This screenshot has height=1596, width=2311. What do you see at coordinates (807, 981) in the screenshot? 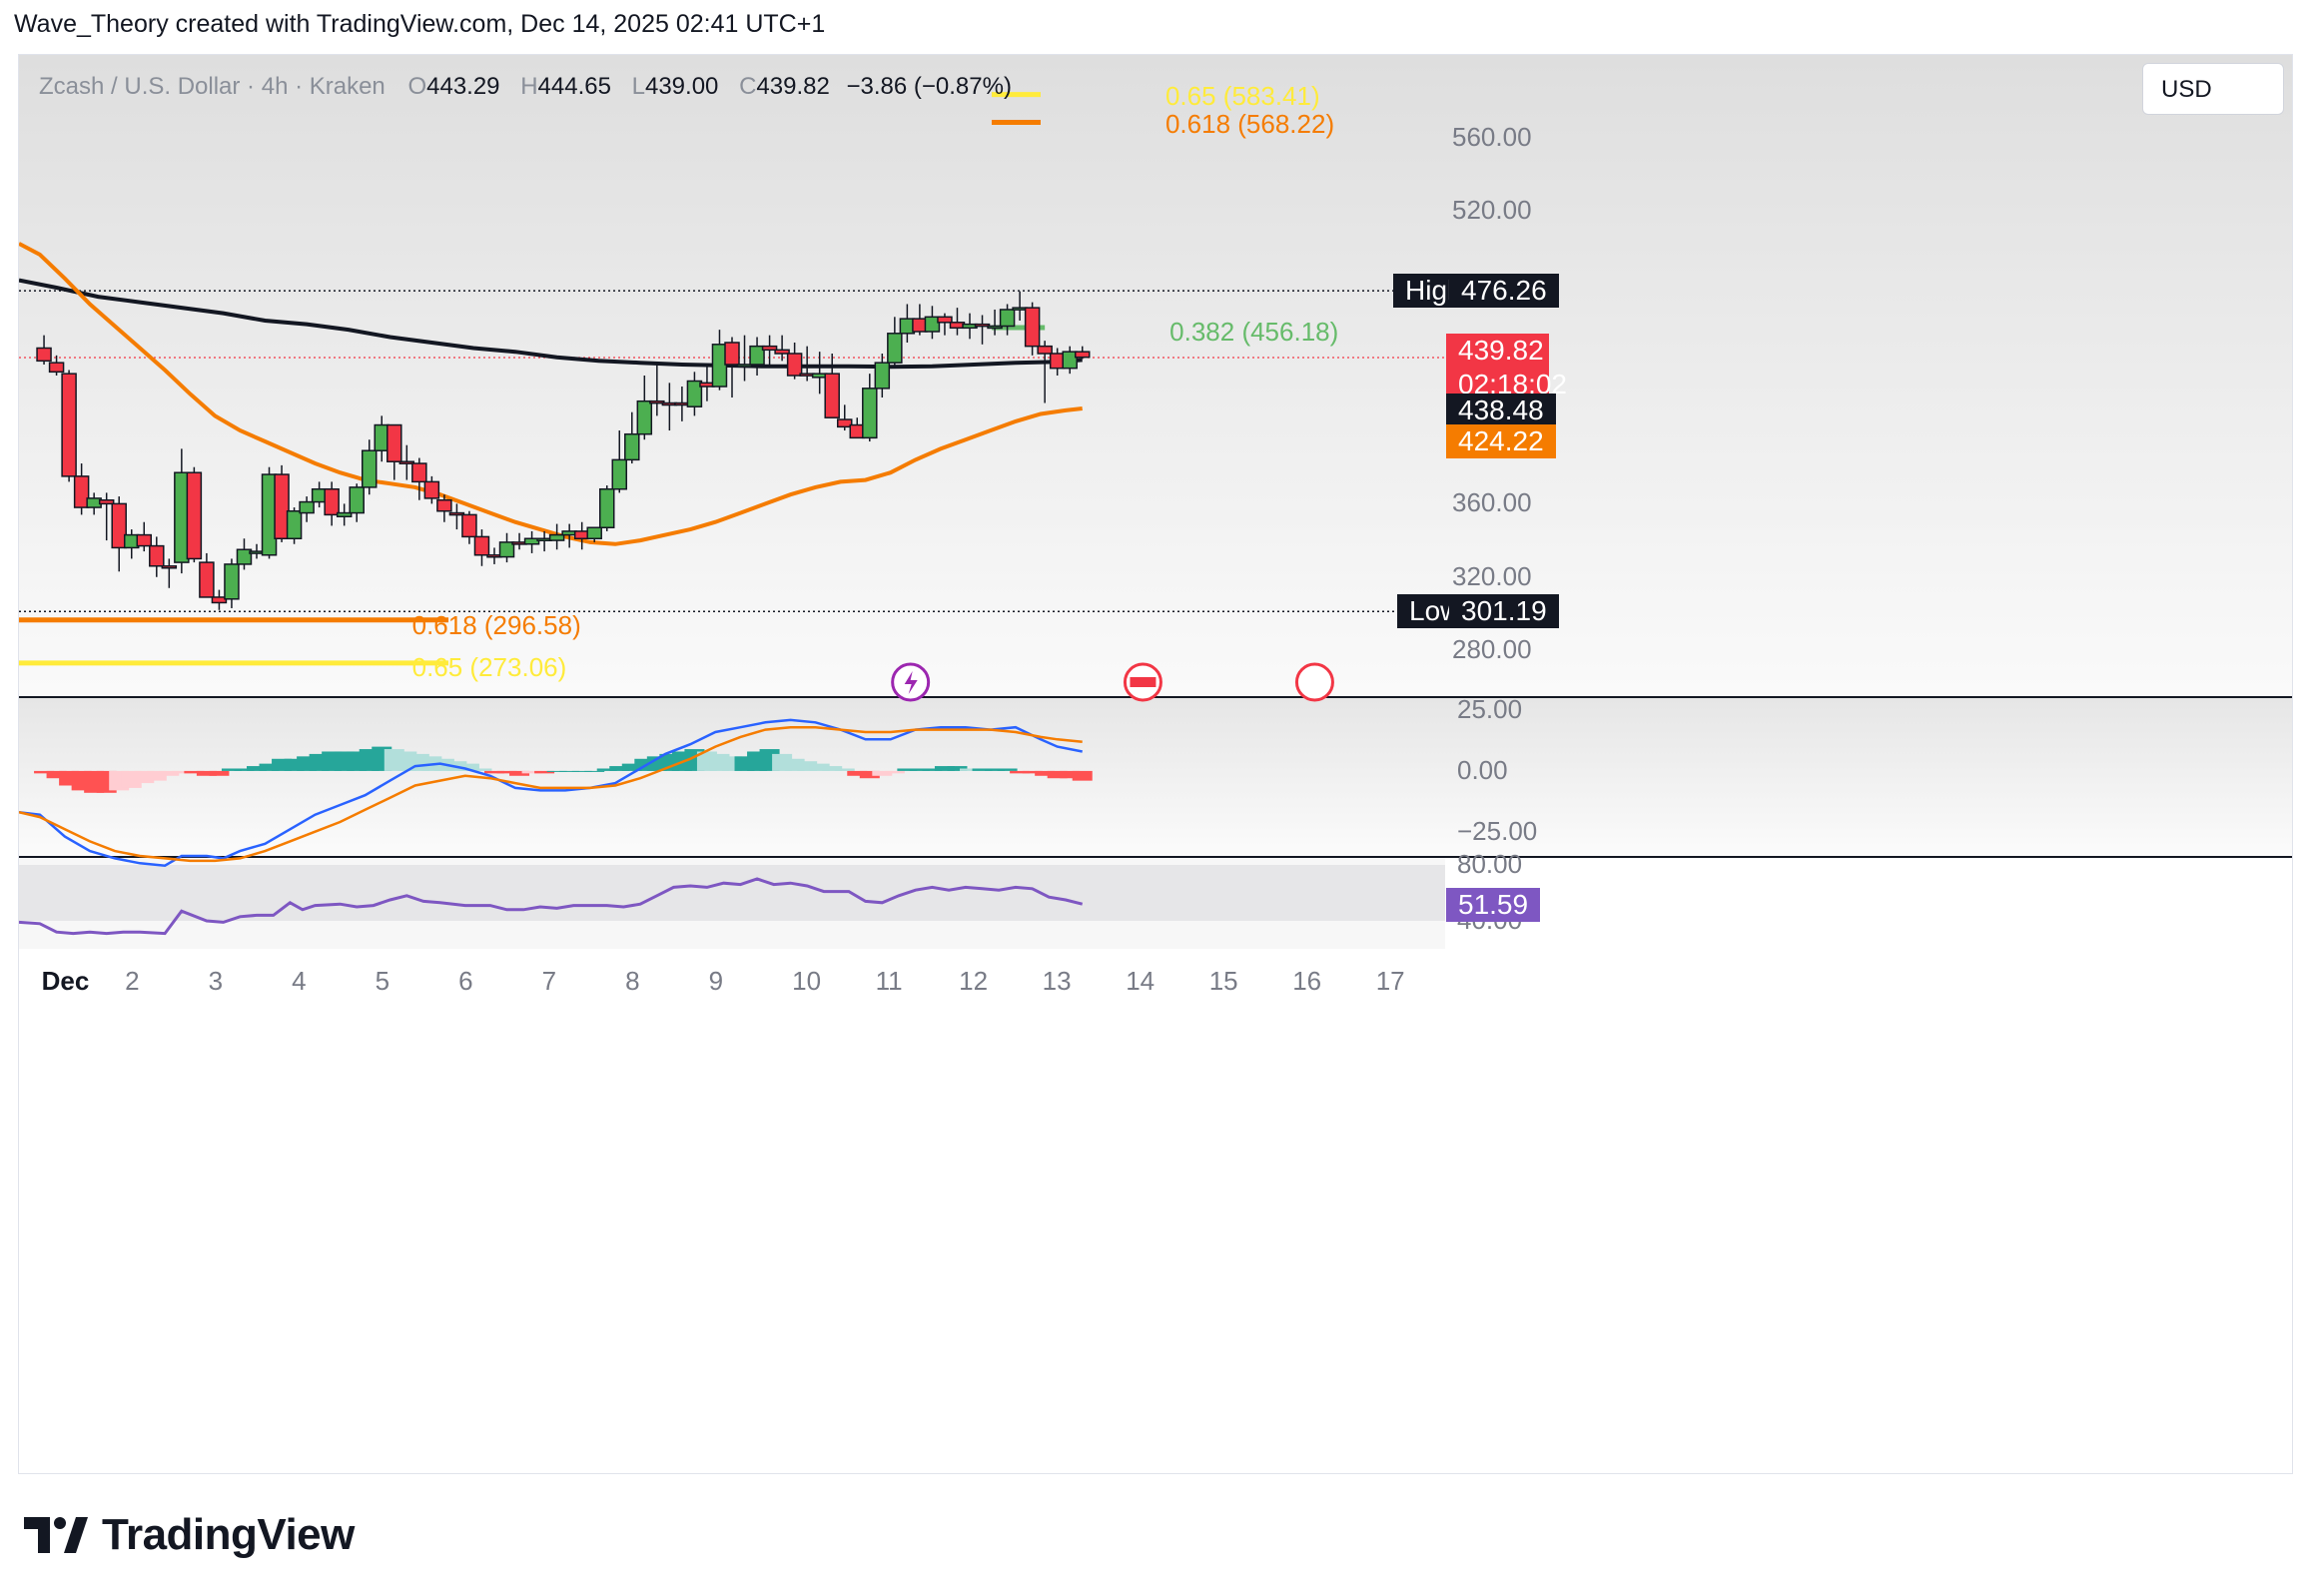
I see `time-axis-label: 10` at bounding box center [807, 981].